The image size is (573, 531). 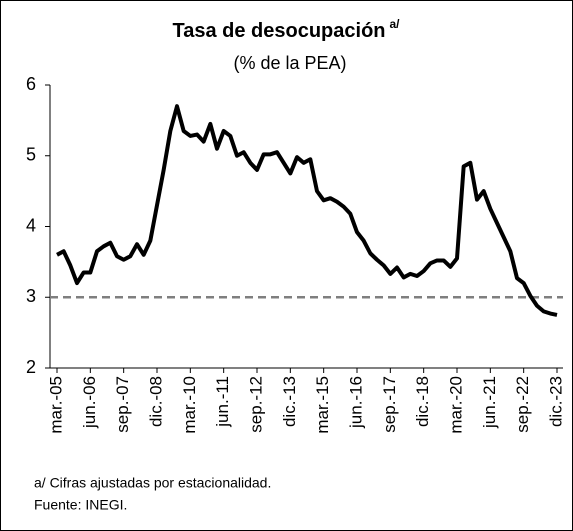 What do you see at coordinates (355, 402) in the screenshot?
I see `x-tick-label: jun.-16` at bounding box center [355, 402].